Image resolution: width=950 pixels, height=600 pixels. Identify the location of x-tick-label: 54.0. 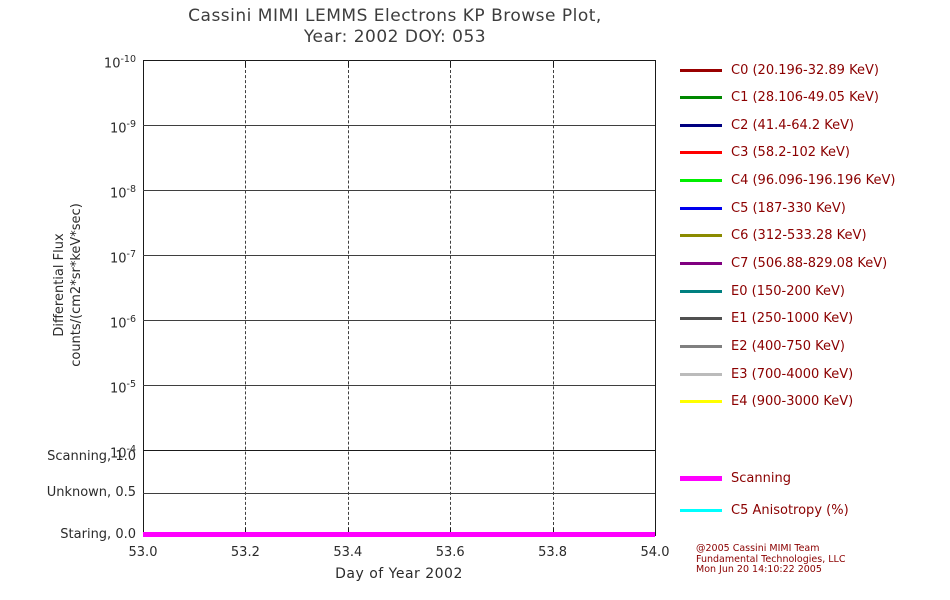
(655, 552).